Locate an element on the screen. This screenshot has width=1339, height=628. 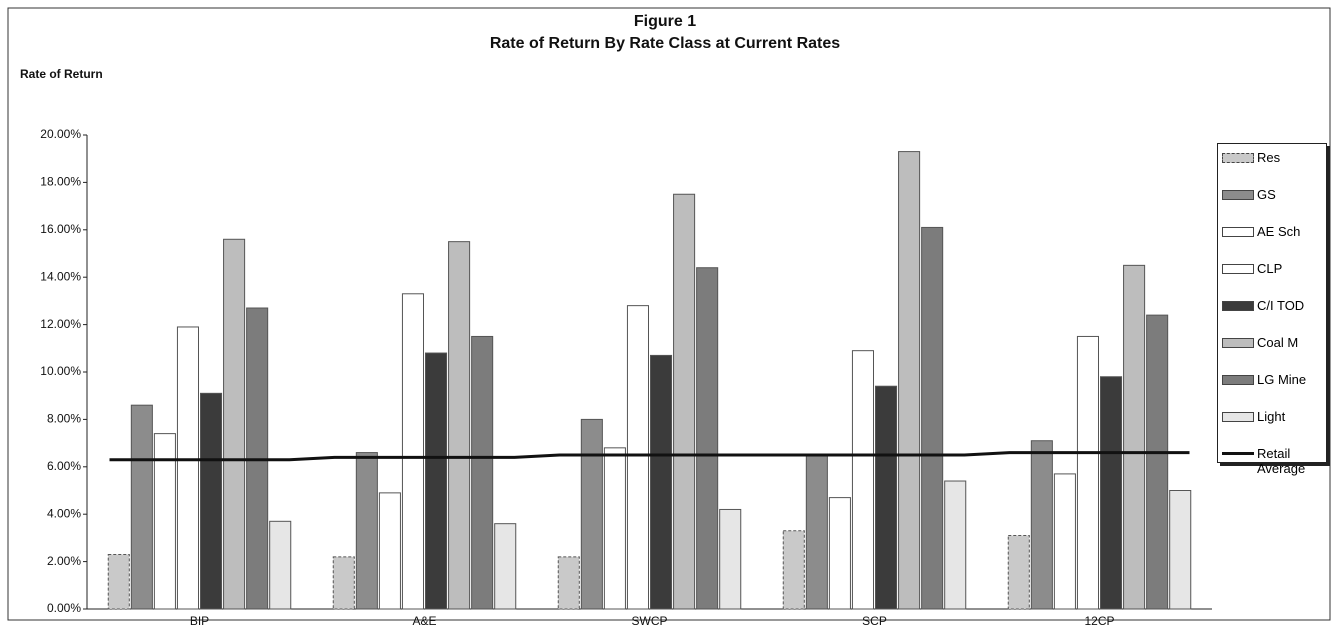
y-tick-label: 2.00% is located at coordinates (64, 561).